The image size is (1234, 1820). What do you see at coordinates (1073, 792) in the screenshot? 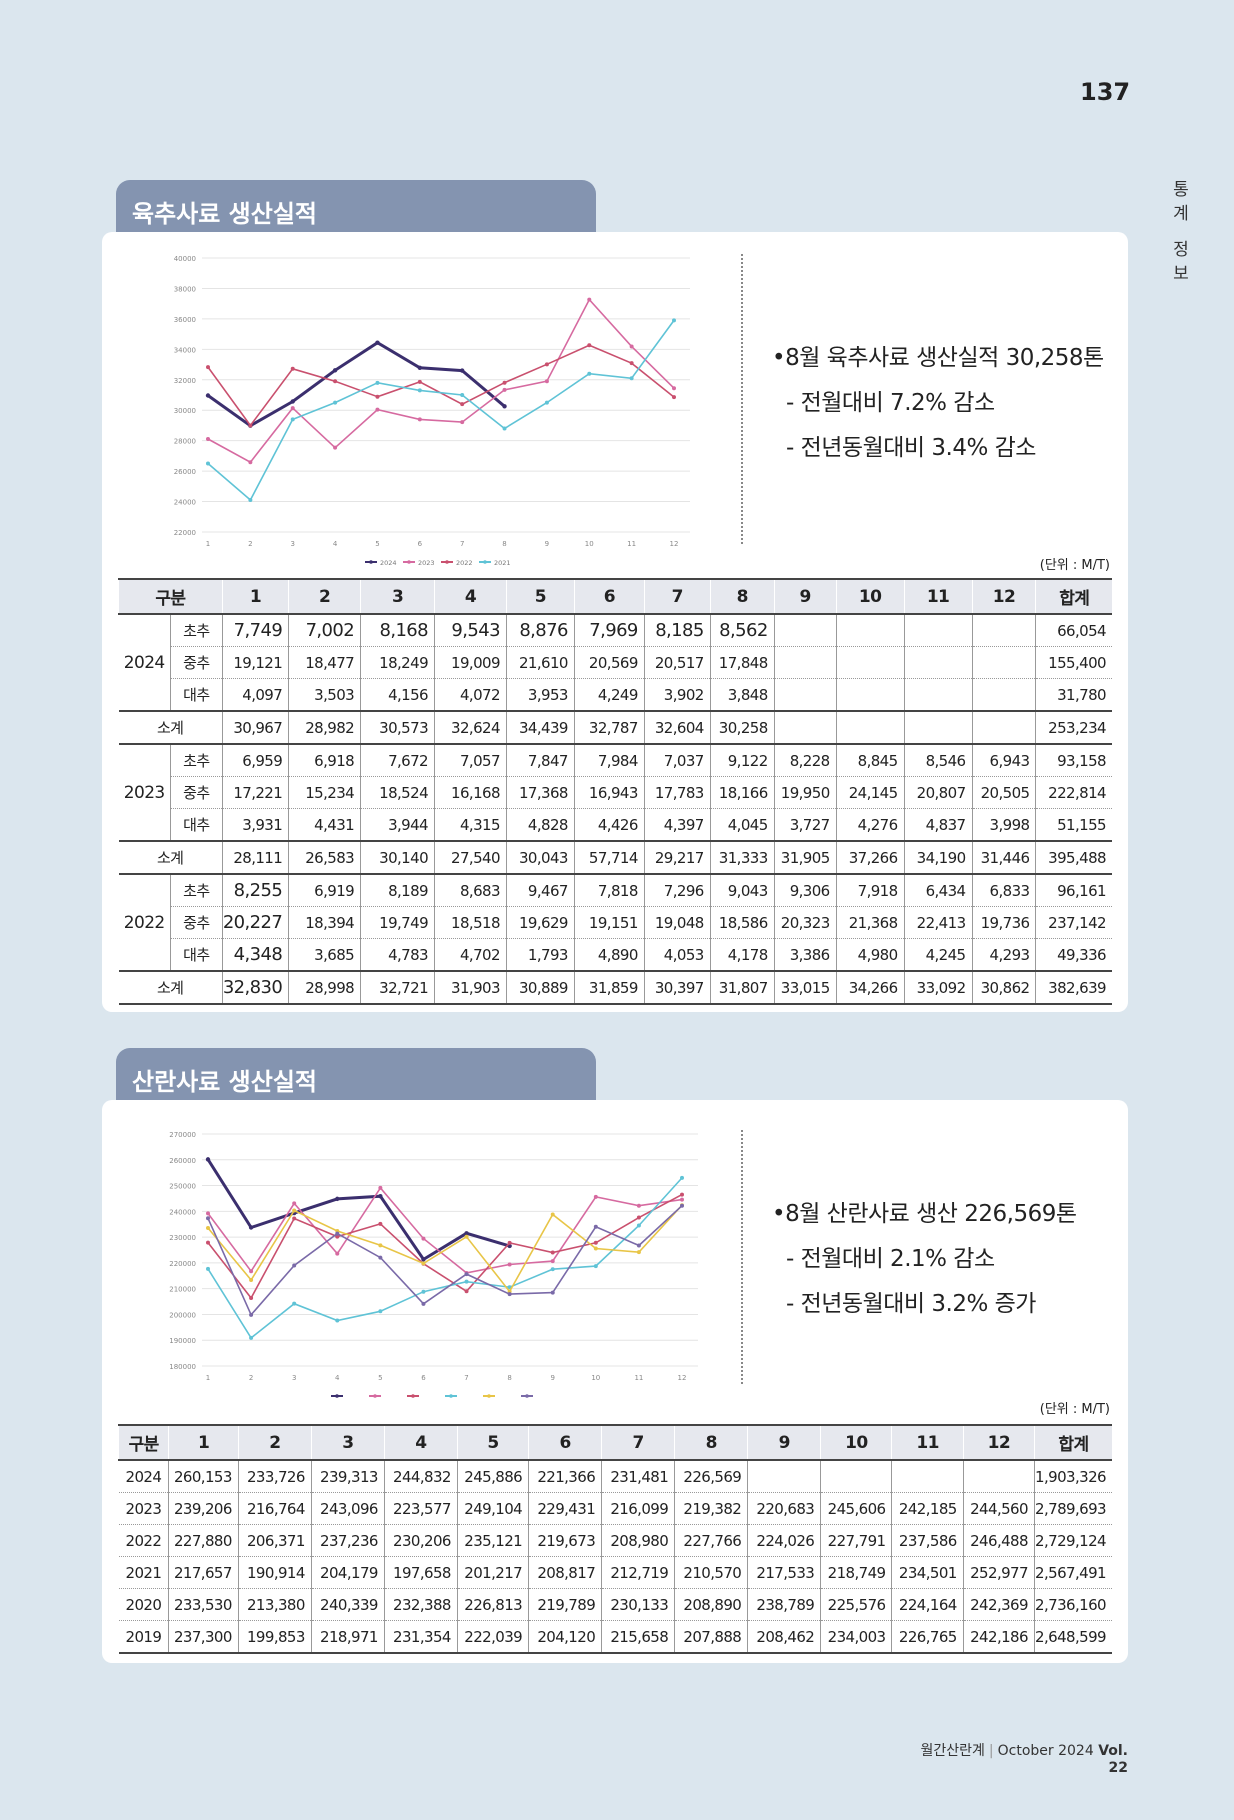
I see `table-cell: 222,814` at bounding box center [1073, 792].